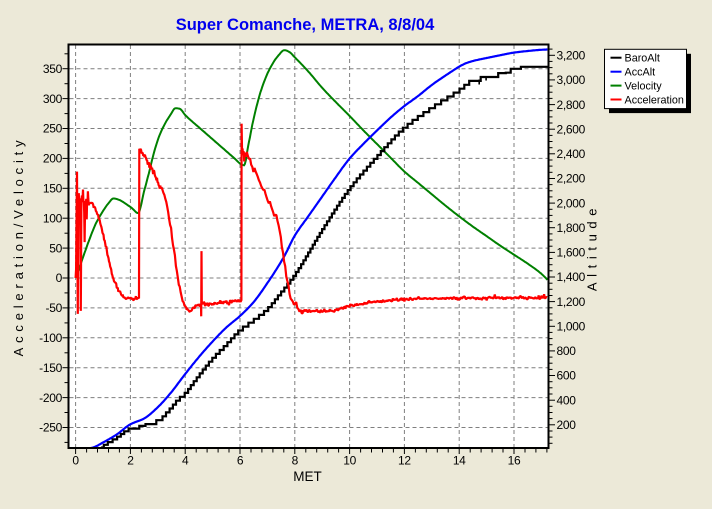  Describe the element at coordinates (18, 246) in the screenshot. I see `svg-text: Acceleration/Velocity` at that location.